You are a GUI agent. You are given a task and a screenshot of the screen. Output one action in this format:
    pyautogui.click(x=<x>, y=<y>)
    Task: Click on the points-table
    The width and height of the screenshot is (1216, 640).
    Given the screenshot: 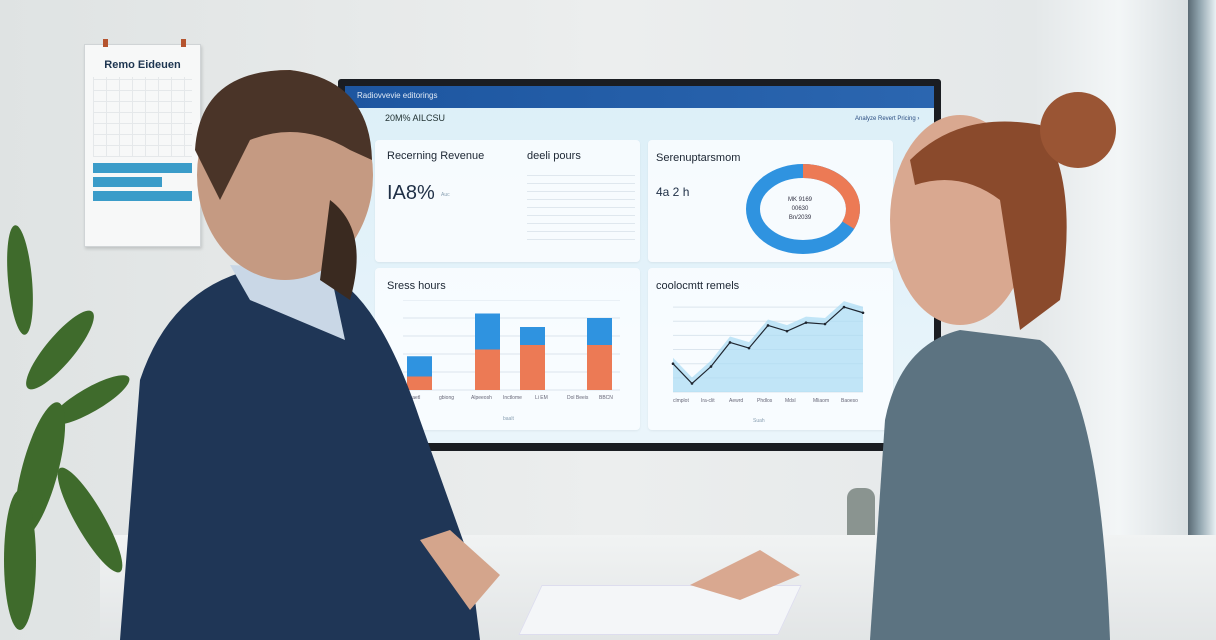 What is the action you would take?
    pyautogui.click(x=581, y=205)
    